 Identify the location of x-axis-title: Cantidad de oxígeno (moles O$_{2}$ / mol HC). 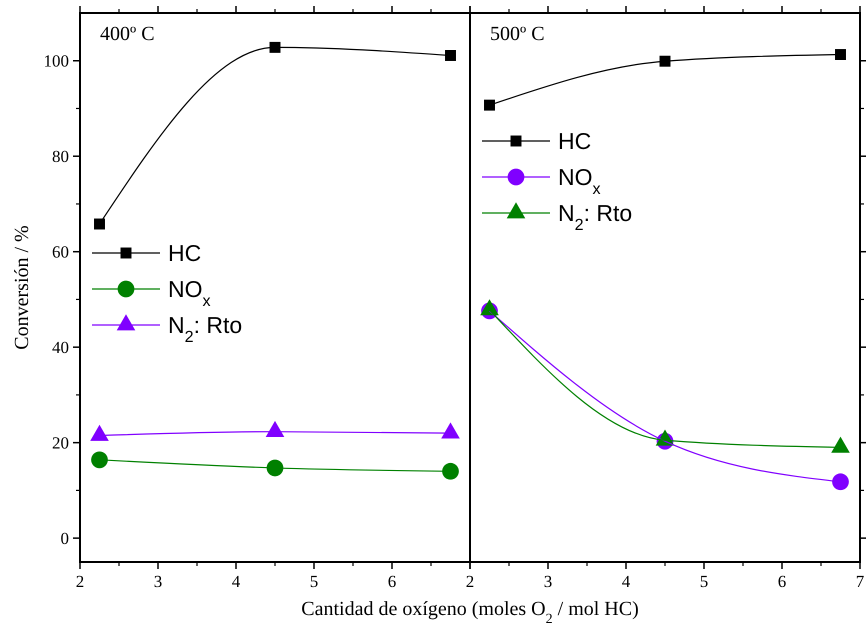
(470, 612).